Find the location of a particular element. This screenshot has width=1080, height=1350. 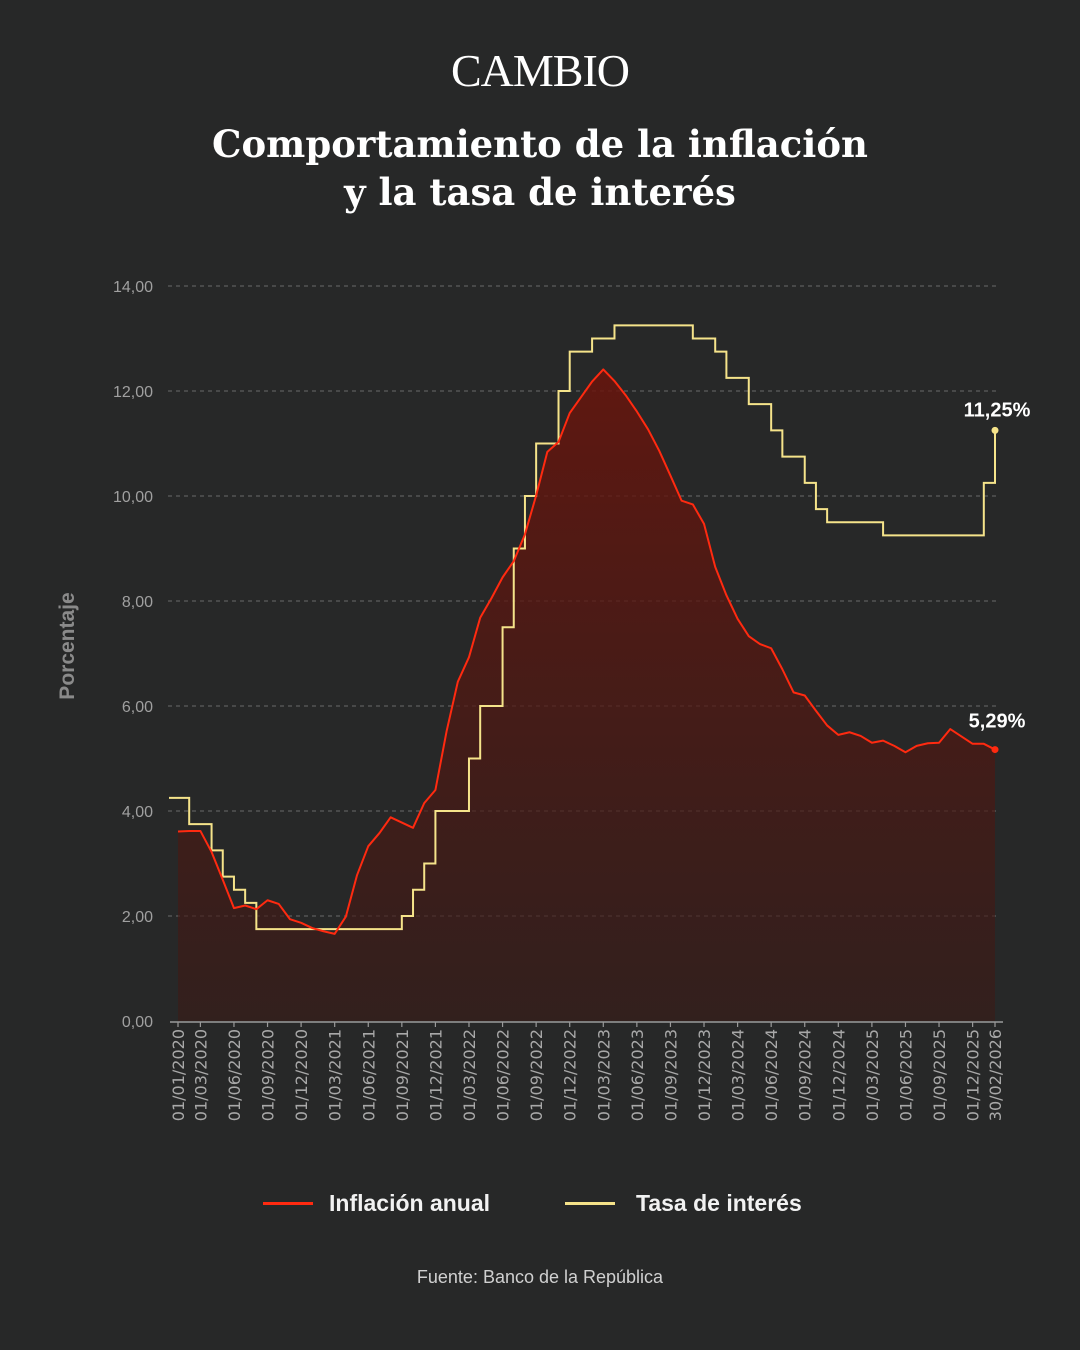

x-tick-label: 01/06/2023 is located at coordinates (637, 1075).